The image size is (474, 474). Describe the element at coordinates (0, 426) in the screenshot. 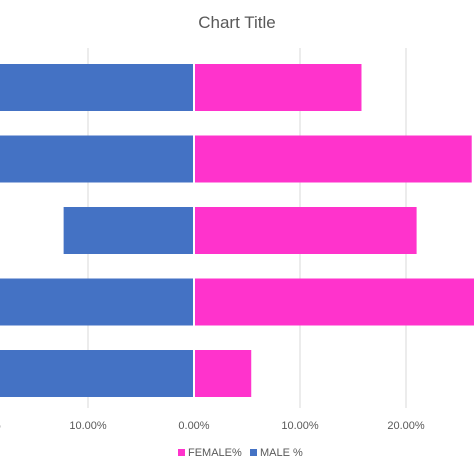

I see `x-tick-label-0: 20.00%` at that location.